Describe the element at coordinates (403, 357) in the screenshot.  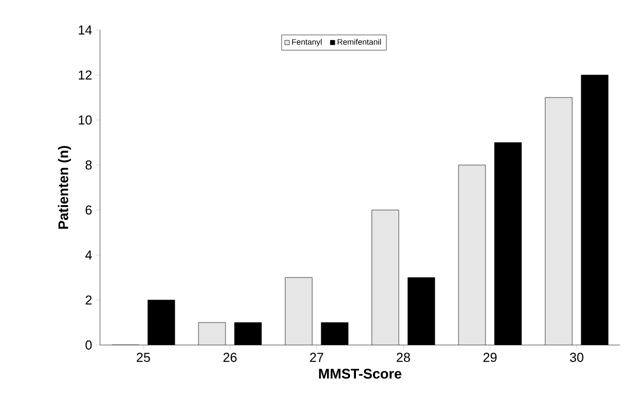
I see `x-tick-label: 28` at that location.